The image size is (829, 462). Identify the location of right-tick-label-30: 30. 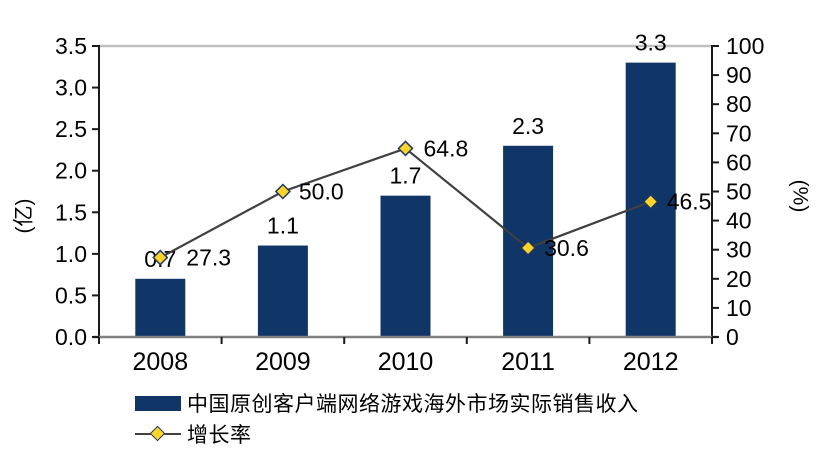
(739, 250).